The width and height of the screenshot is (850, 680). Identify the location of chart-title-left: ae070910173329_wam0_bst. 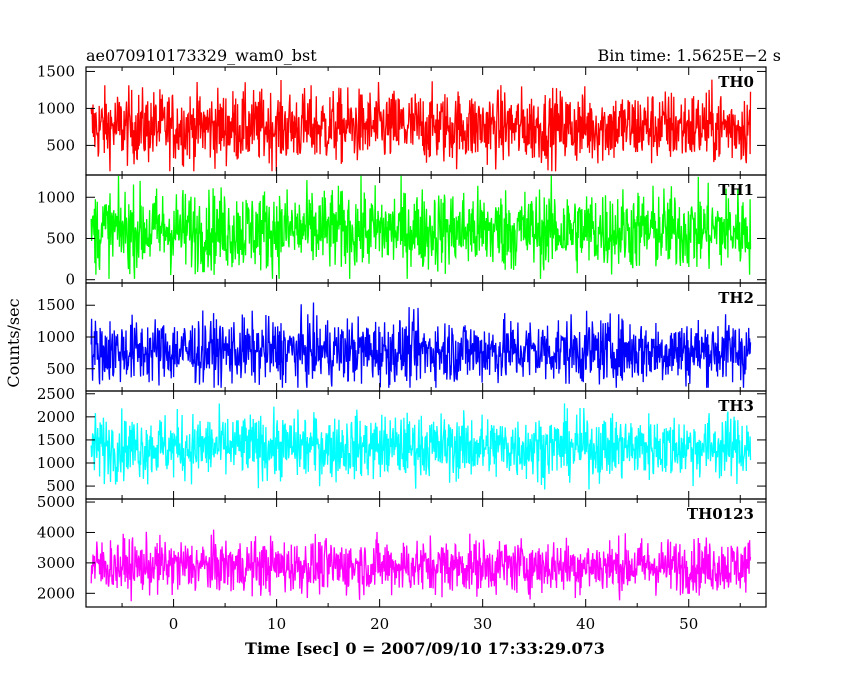
(201, 55).